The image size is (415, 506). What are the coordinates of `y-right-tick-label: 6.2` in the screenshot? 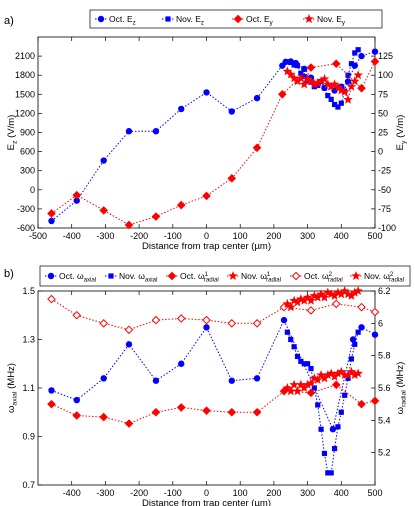 It's located at (384, 291).